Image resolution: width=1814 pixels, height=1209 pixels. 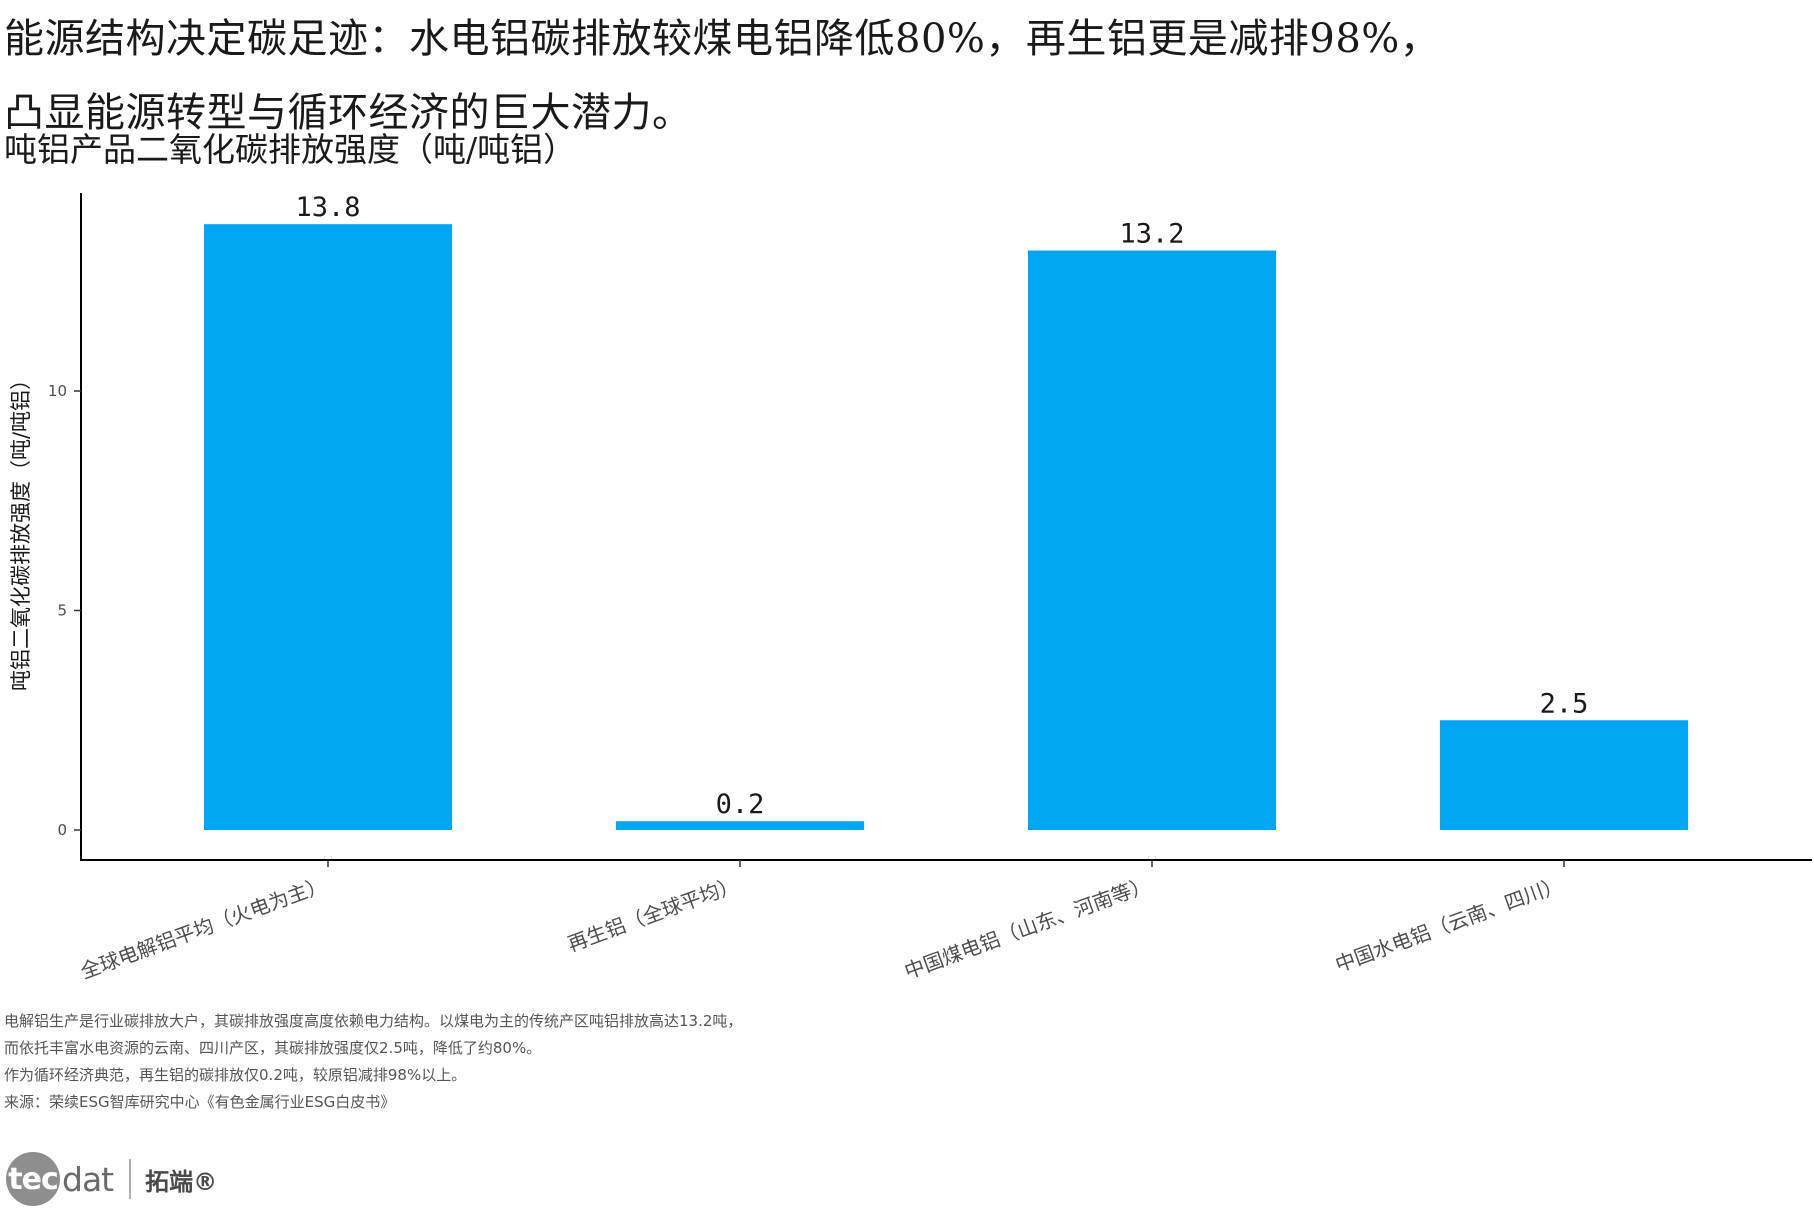 What do you see at coordinates (327, 207) in the screenshot?
I see `bar-value-label: 13.8` at bounding box center [327, 207].